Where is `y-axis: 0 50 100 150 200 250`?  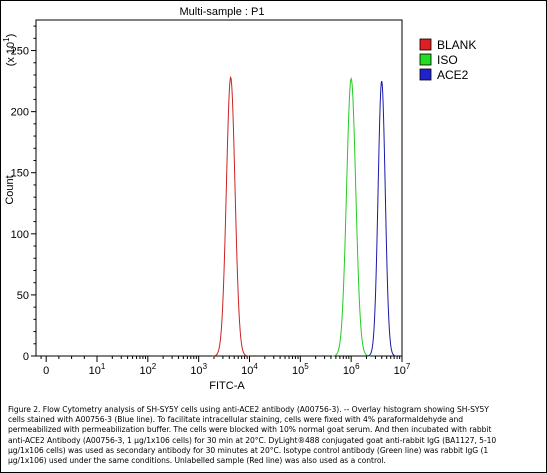 y-axis: 0 50 100 150 200 250 is located at coordinates (23, 194).